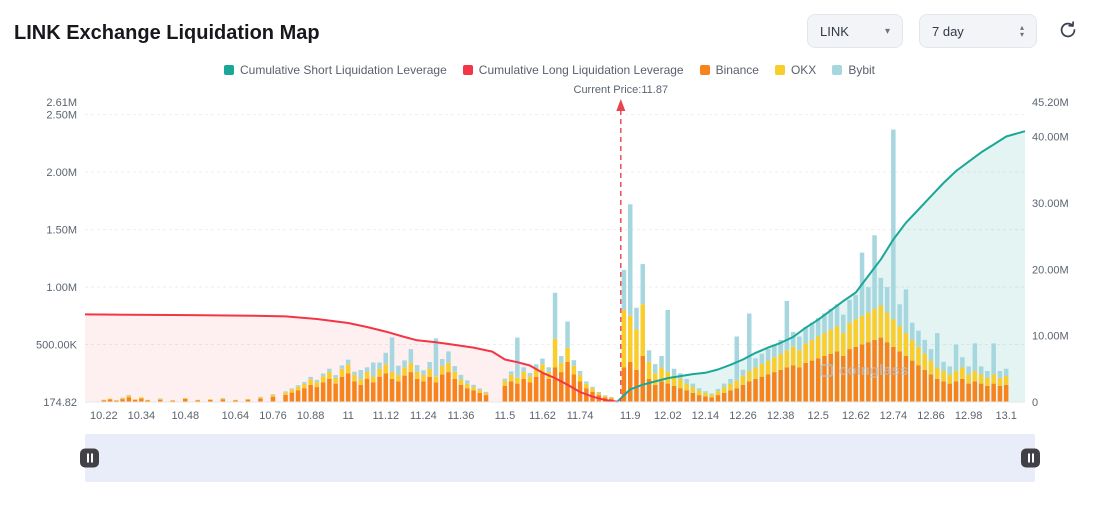 Image resolution: width=1099 pixels, height=516 pixels. Describe the element at coordinates (347, 416) in the screenshot. I see `x-axis-tick: 11` at that location.